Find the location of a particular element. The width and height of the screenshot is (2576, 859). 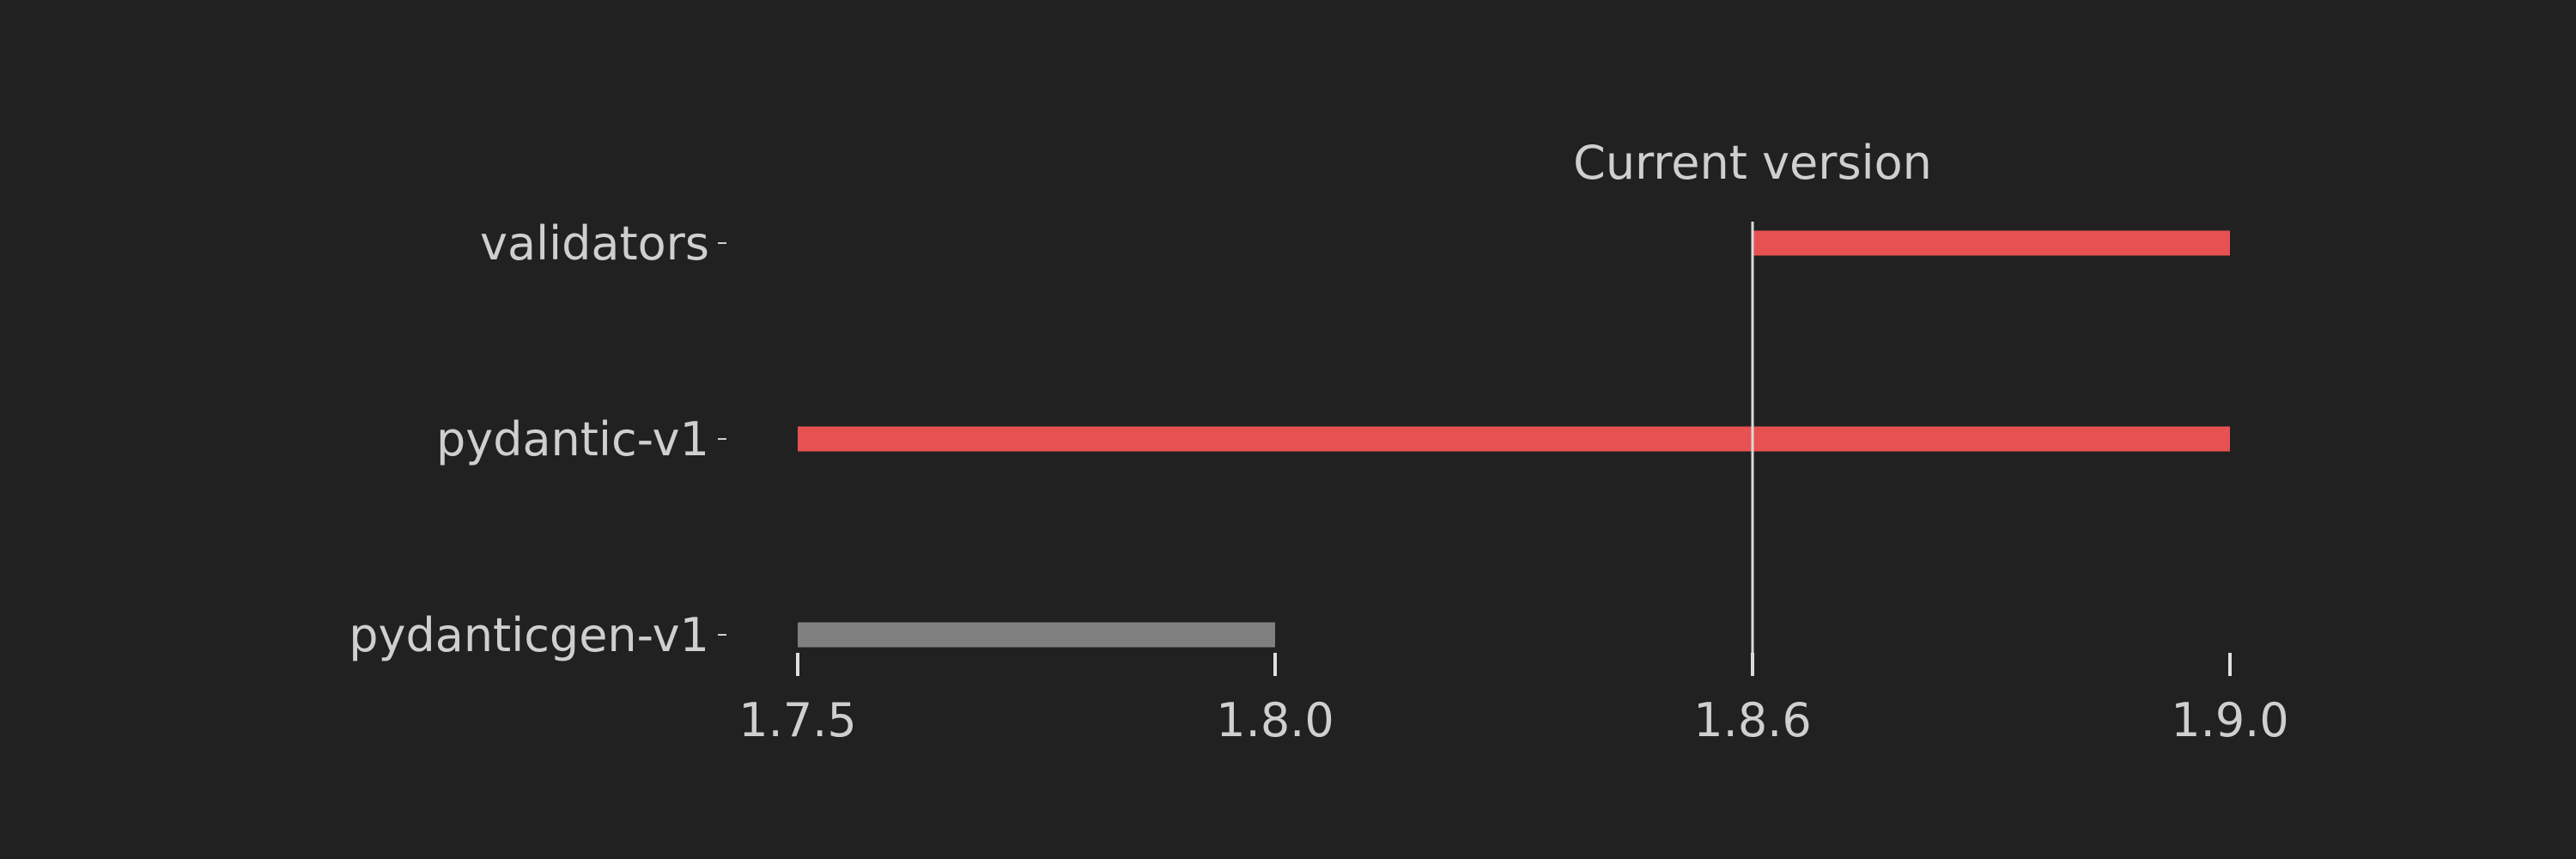

current-version-label: Current version is located at coordinates (1752, 163).